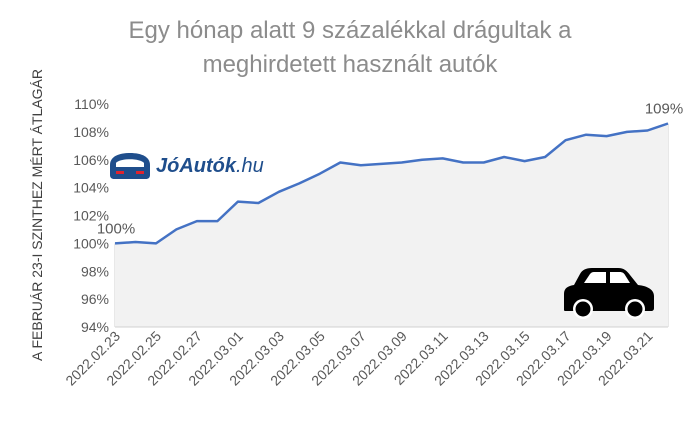  Describe the element at coordinates (91, 132) in the screenshot. I see `y-tick-label: 108%` at that location.